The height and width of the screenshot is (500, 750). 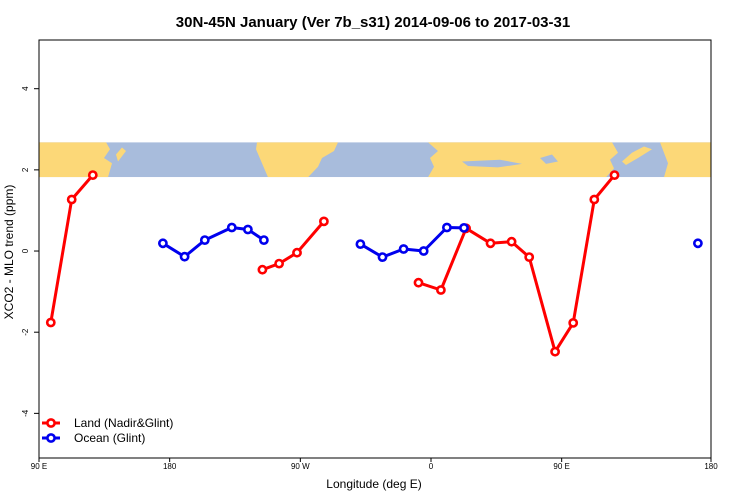 What do you see at coordinates (25, 413) in the screenshot?
I see `y-tick-label: -4` at bounding box center [25, 413].